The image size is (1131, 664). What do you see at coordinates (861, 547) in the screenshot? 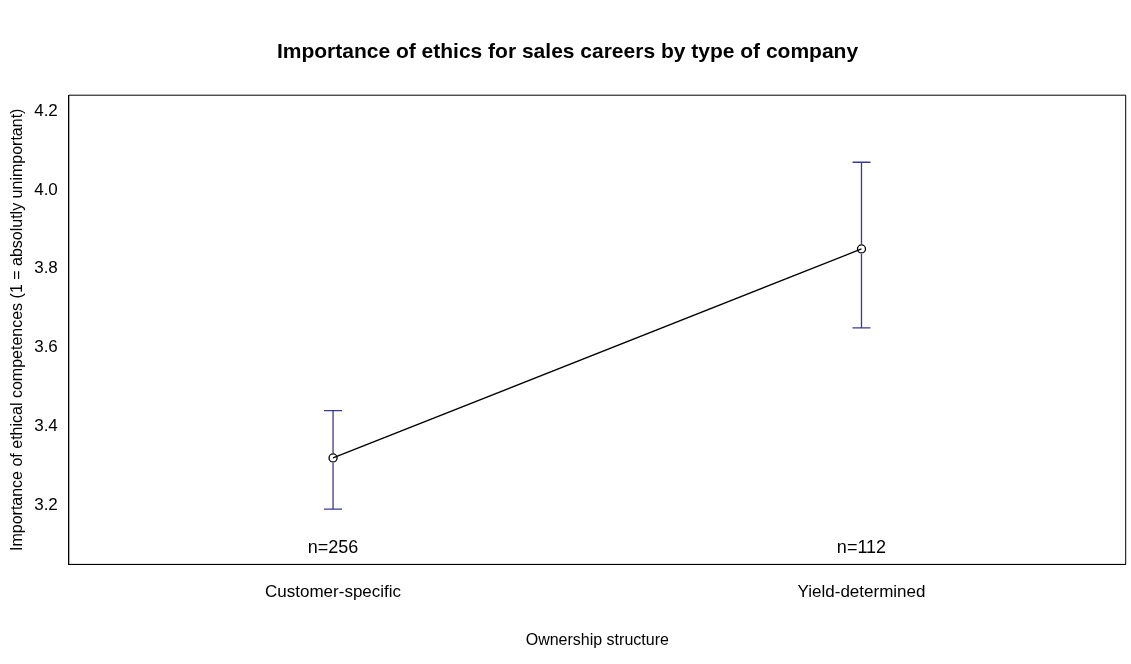
I see `annotation: n=112` at bounding box center [861, 547].